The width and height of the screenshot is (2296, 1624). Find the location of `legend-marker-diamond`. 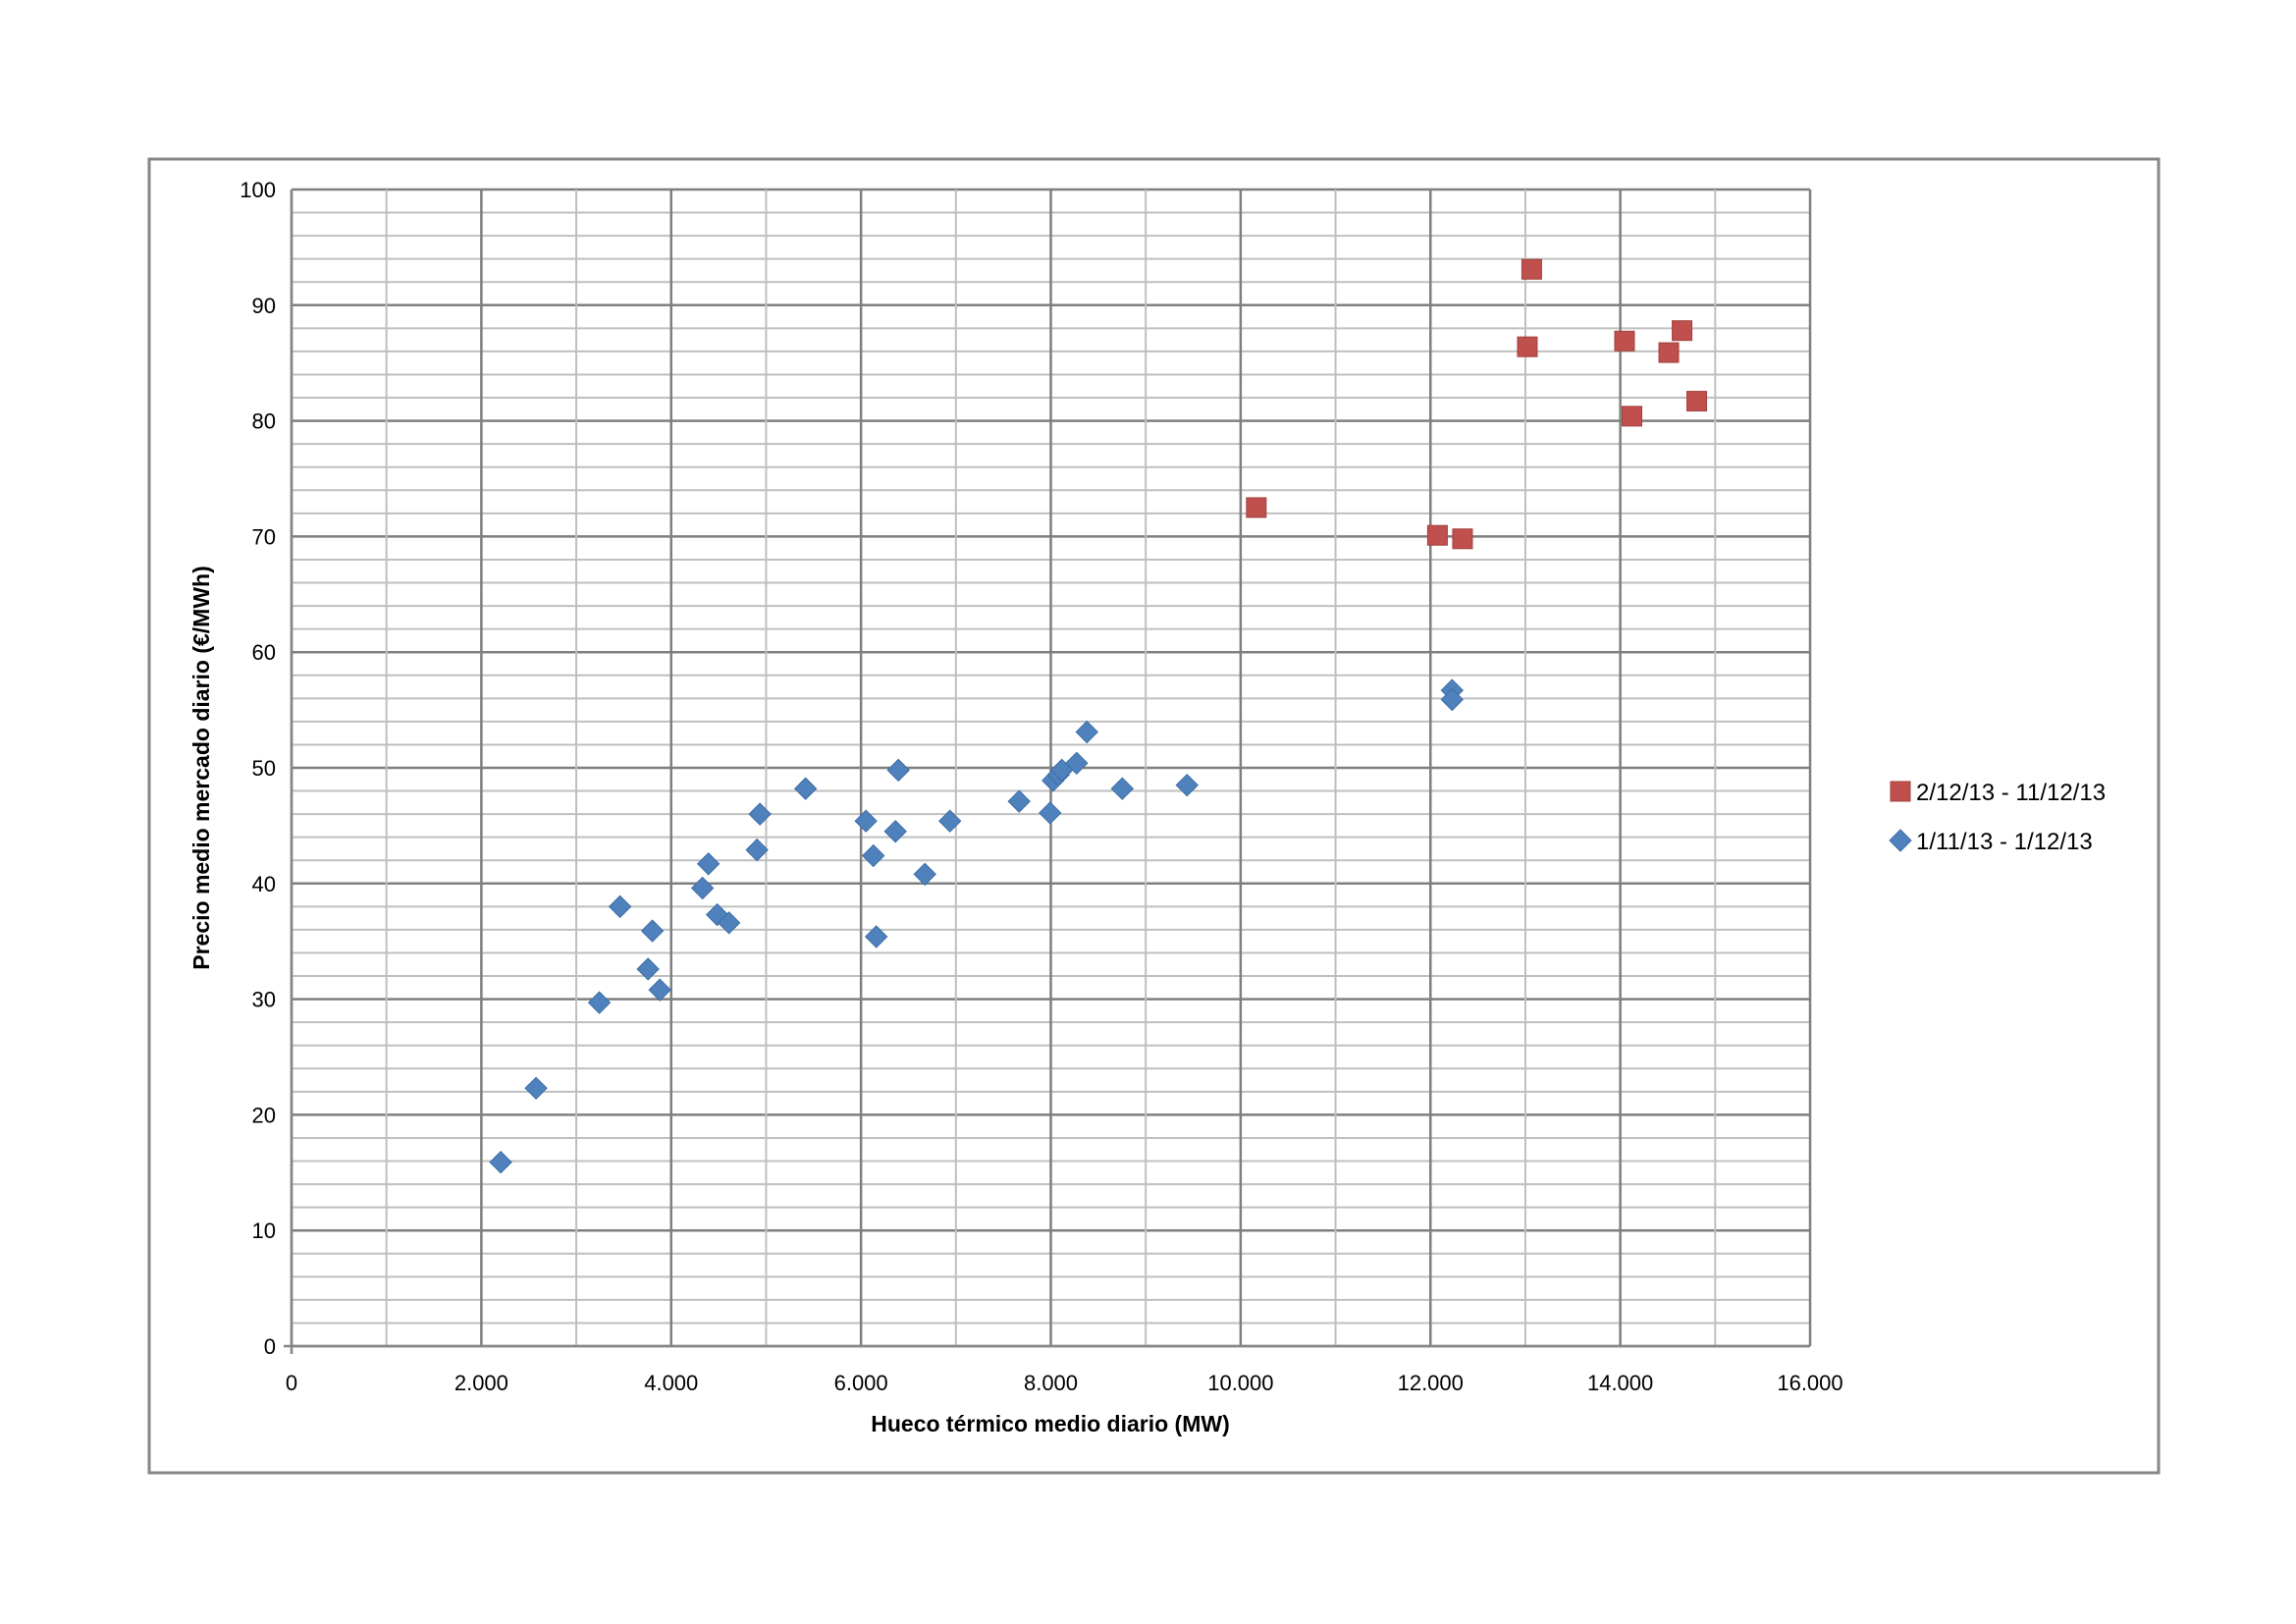

legend-marker-diamond is located at coordinates (1900, 840).